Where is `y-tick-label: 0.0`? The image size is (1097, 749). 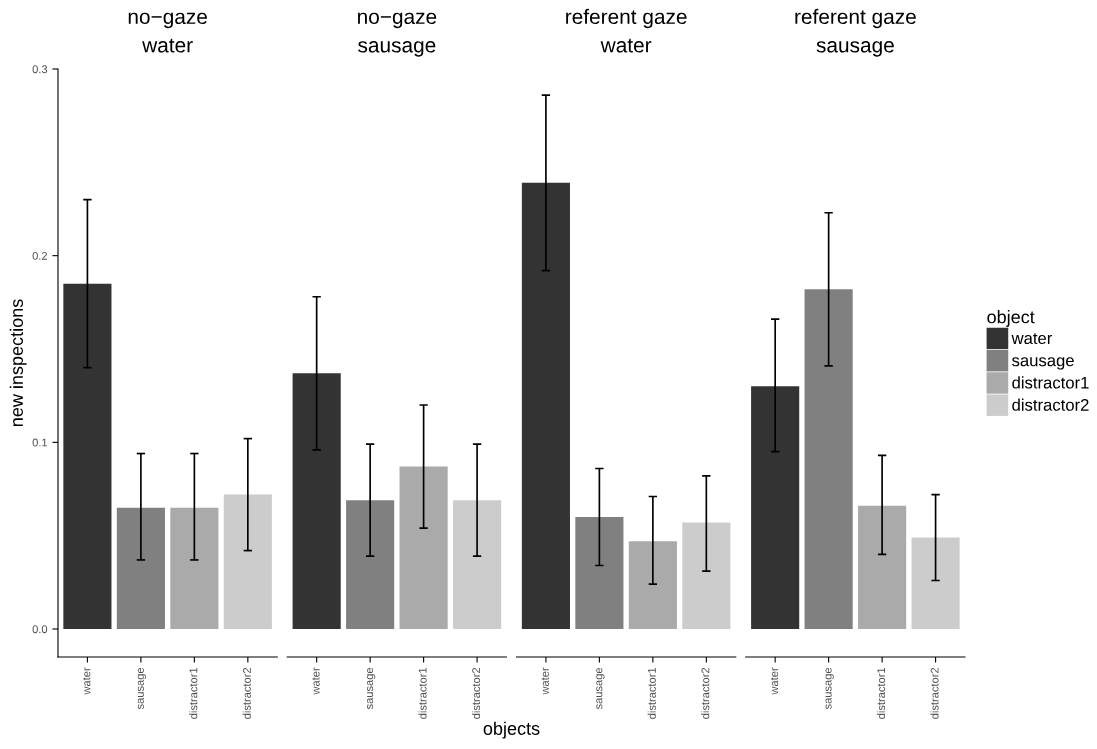 y-tick-label: 0.0 is located at coordinates (40, 629).